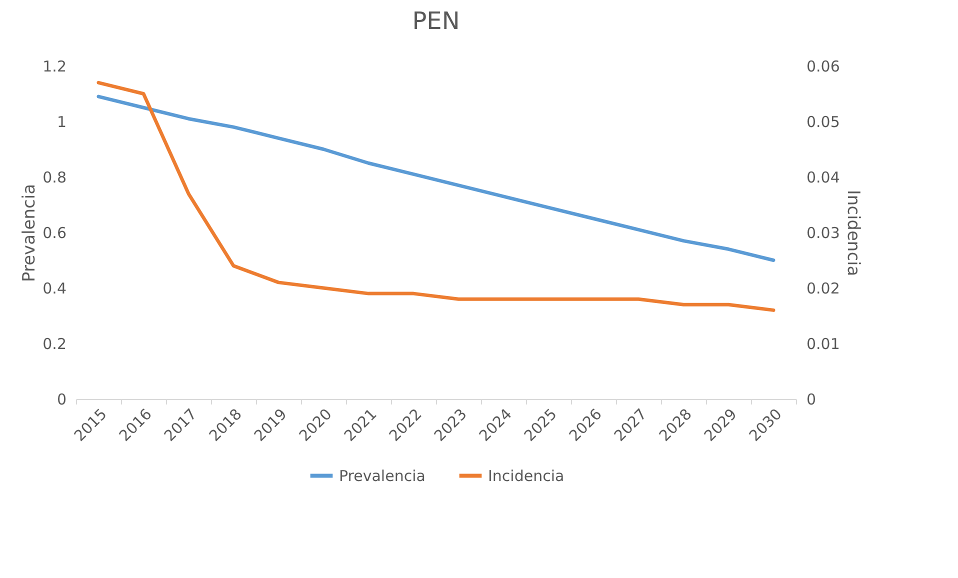  I want to click on y2-axis-title: Incidencia, so click(852, 233).